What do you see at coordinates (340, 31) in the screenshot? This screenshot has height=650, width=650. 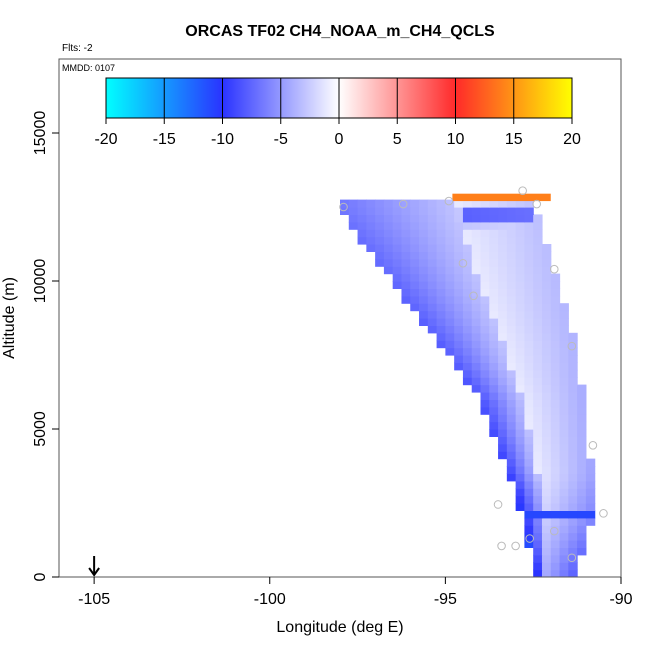 I see `chart-title: ORCAS TF02 CH4_NOAA_m_CH4_QCLS` at bounding box center [340, 31].